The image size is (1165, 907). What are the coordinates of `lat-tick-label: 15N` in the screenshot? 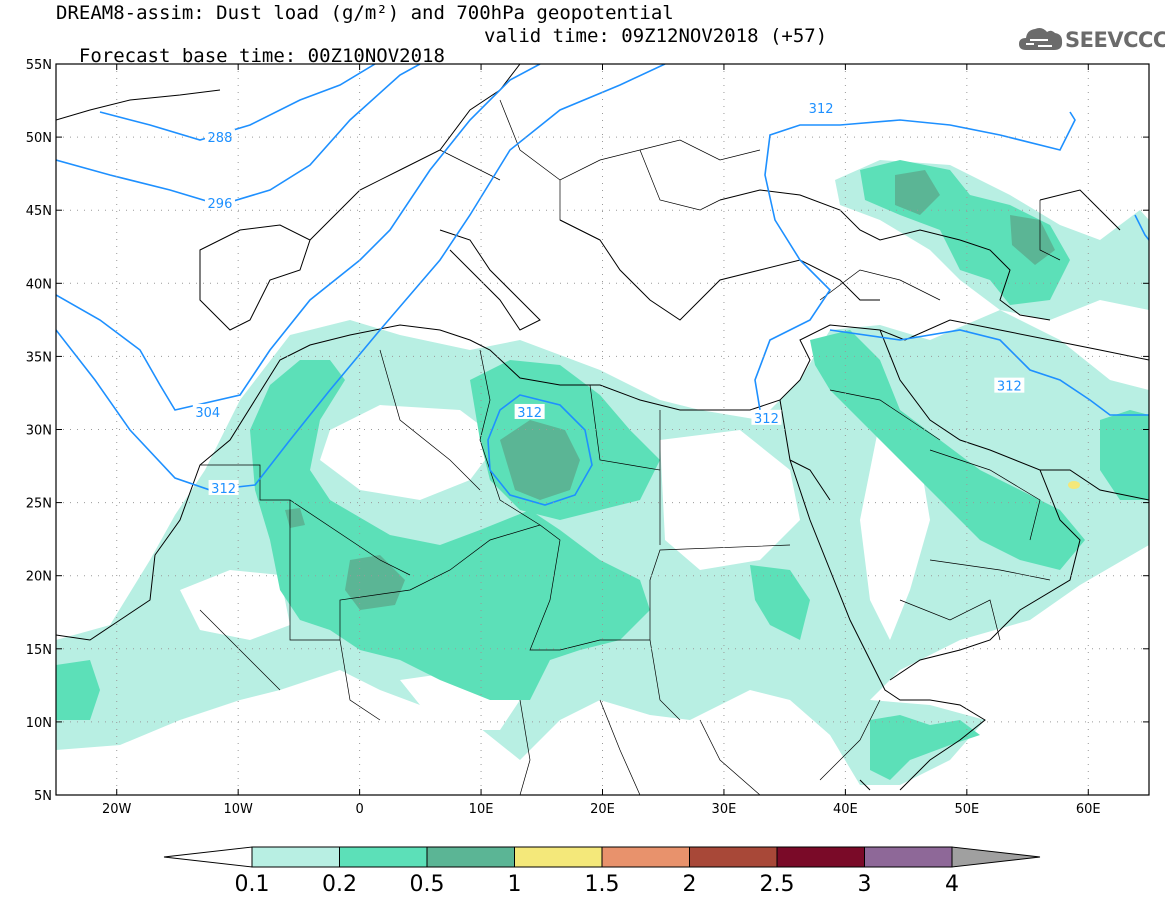 It's located at (39, 650).